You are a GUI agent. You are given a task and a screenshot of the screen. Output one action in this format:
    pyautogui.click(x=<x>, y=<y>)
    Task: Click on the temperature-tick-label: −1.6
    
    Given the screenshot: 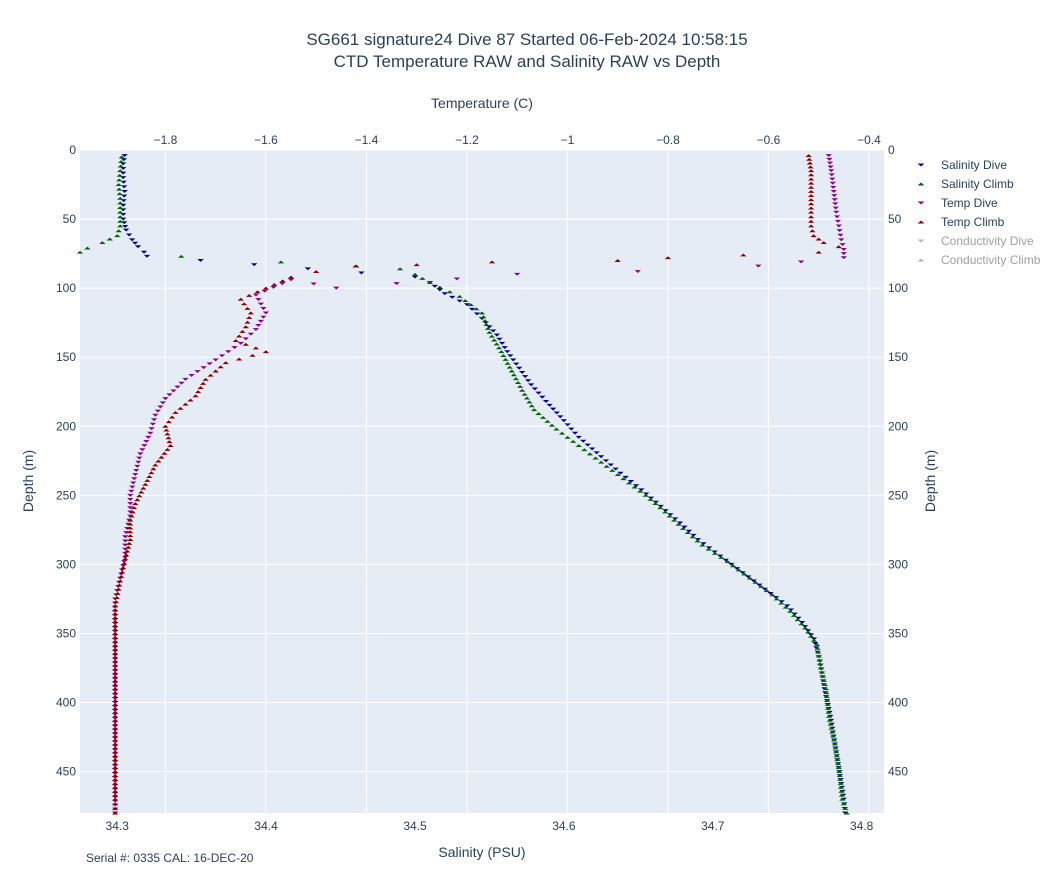 What is the action you would take?
    pyautogui.click(x=266, y=140)
    